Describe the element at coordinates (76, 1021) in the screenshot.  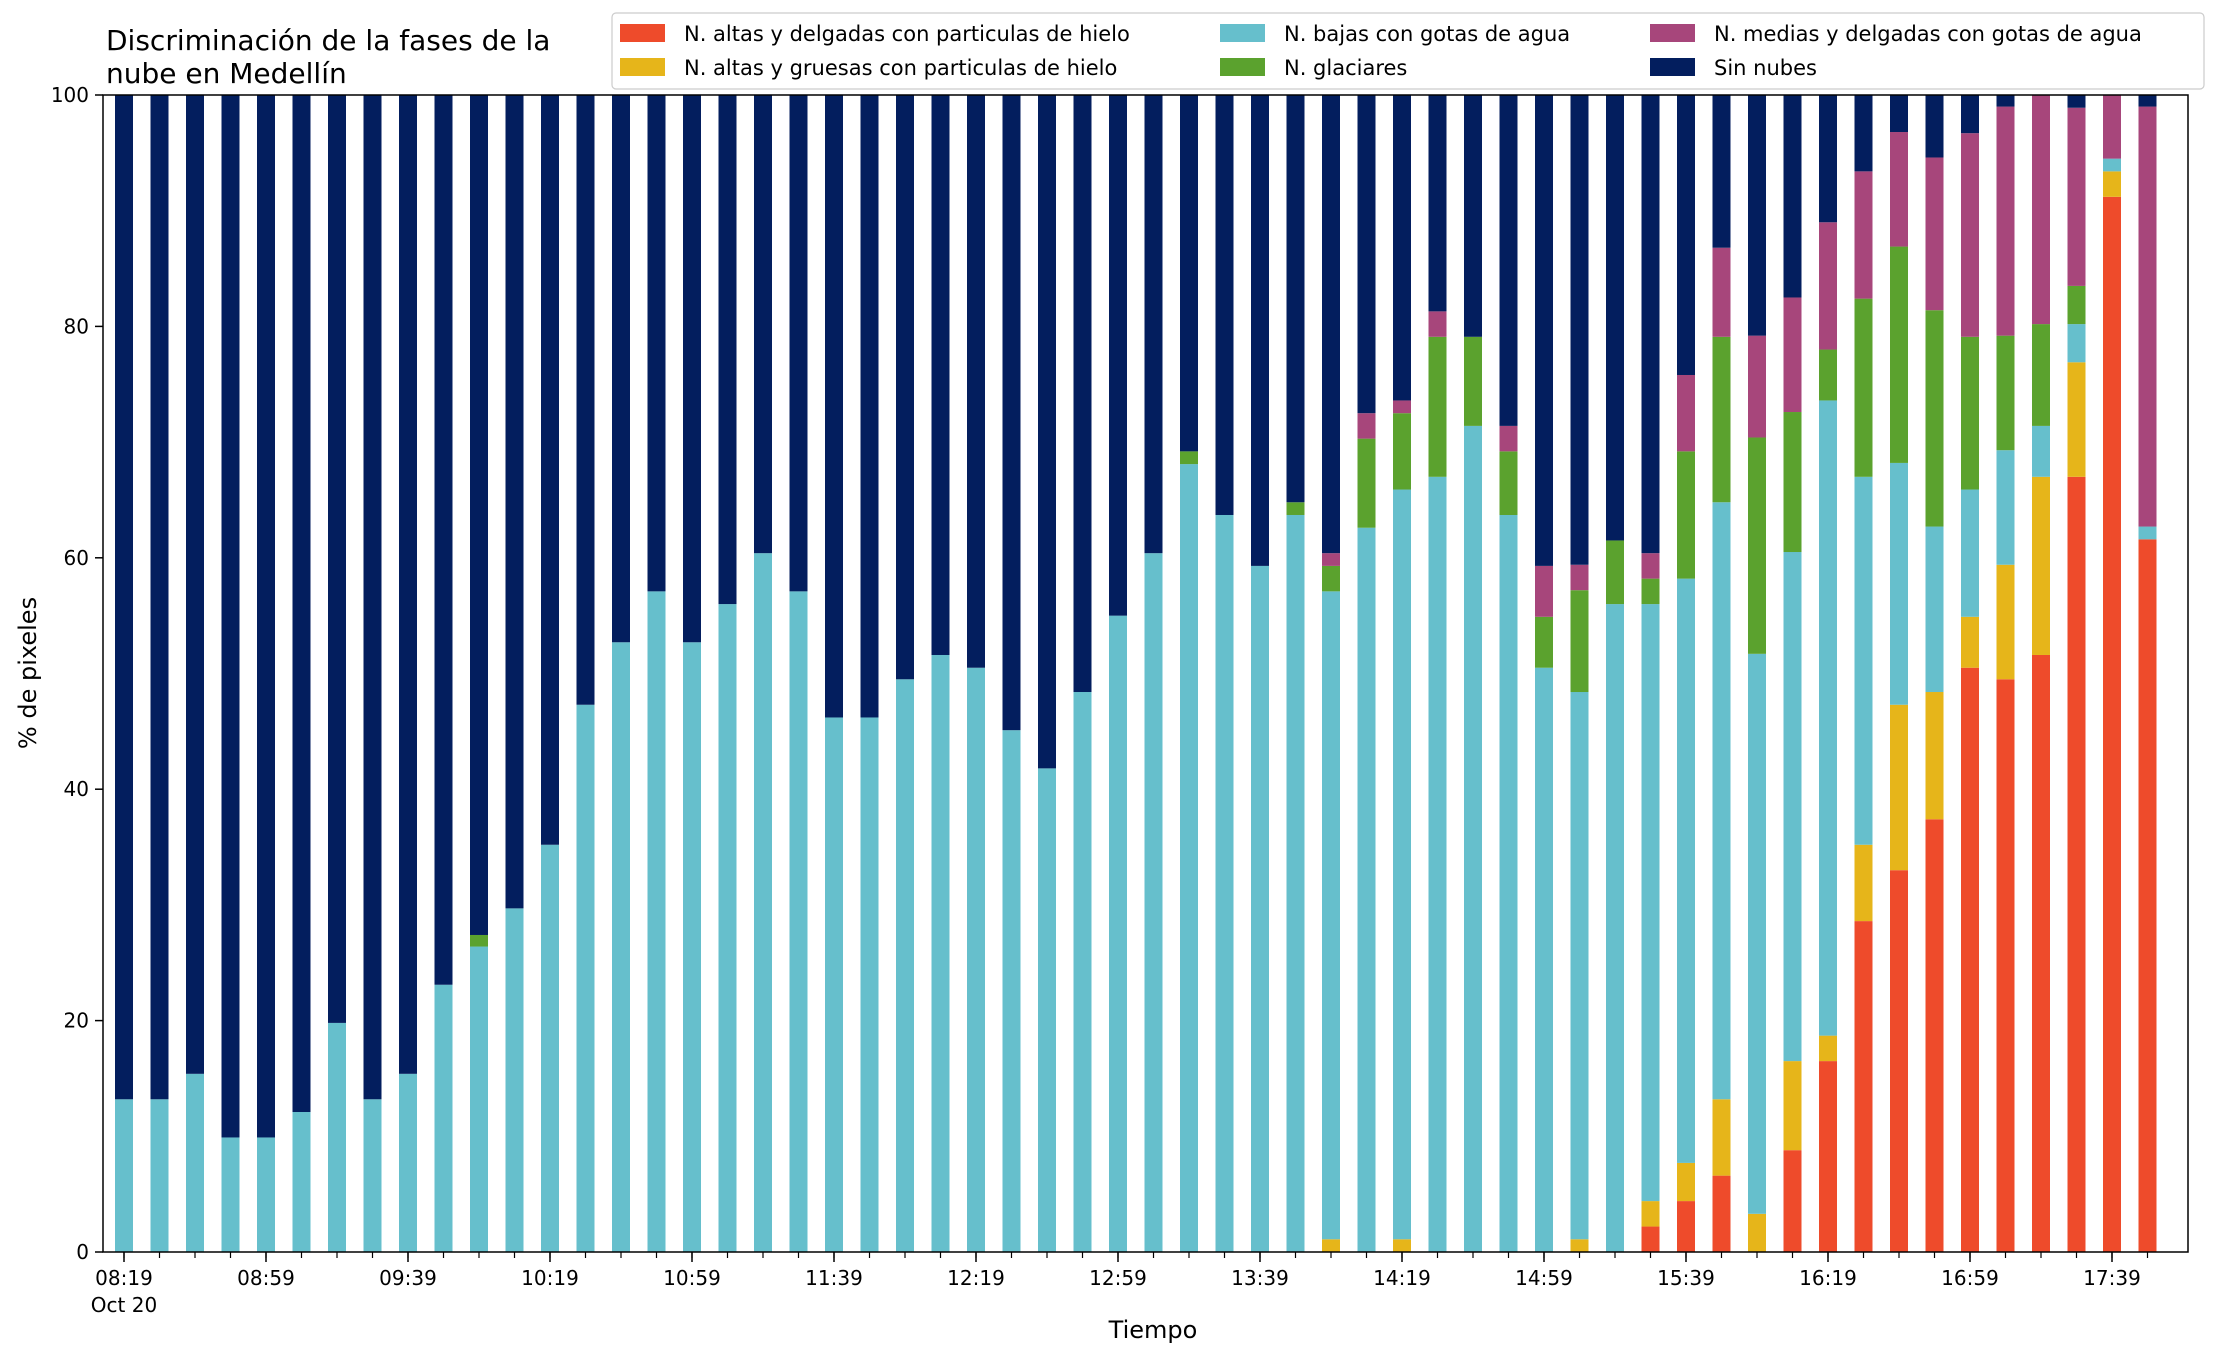
I see `y-tick-label: 20` at that location.